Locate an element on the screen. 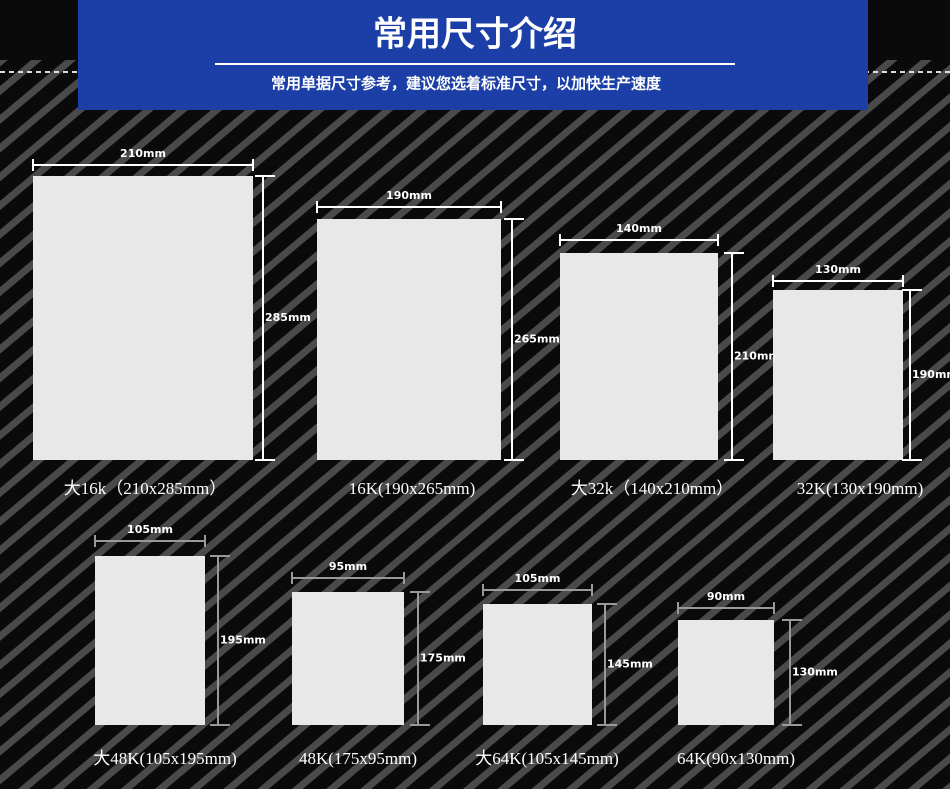 Image resolution: width=950 pixels, height=789 pixels. height-label: 265mm is located at coordinates (537, 339).